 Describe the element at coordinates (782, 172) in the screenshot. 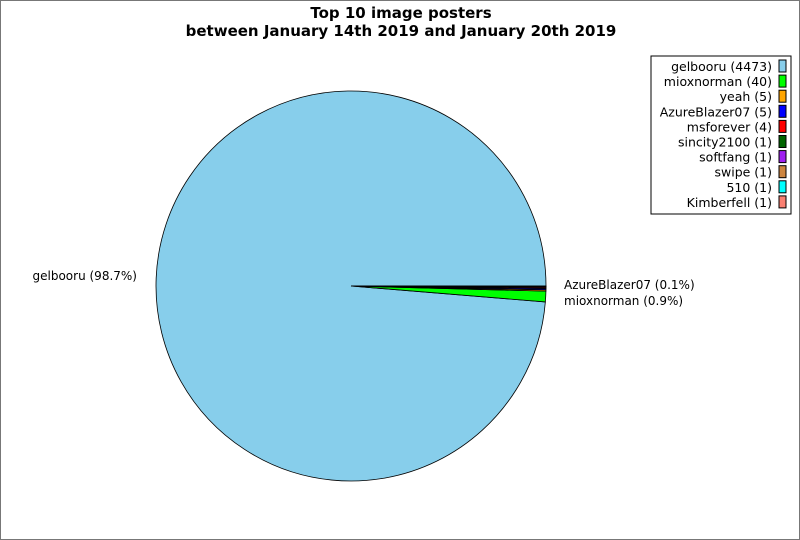

I see `legend-swatch-swipe` at that location.